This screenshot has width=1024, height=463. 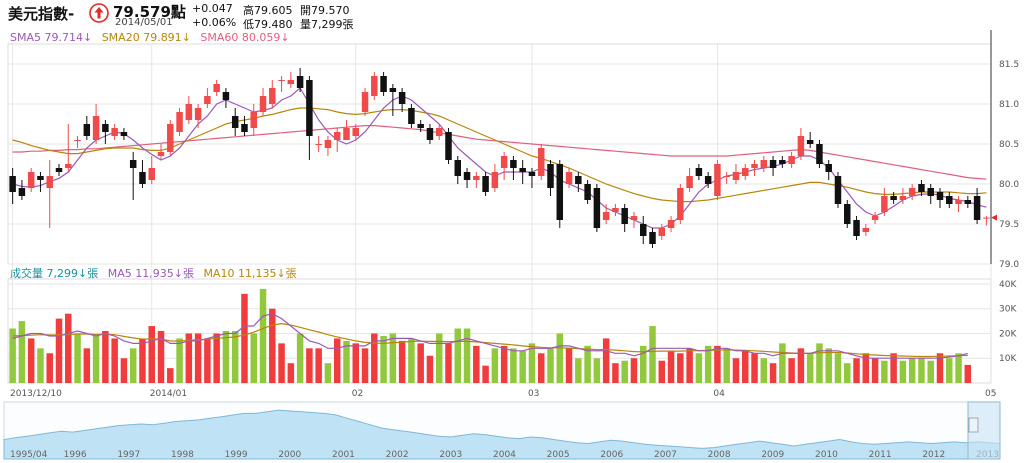 What do you see at coordinates (357, 394) in the screenshot?
I see `x-axis-label: 02` at bounding box center [357, 394].